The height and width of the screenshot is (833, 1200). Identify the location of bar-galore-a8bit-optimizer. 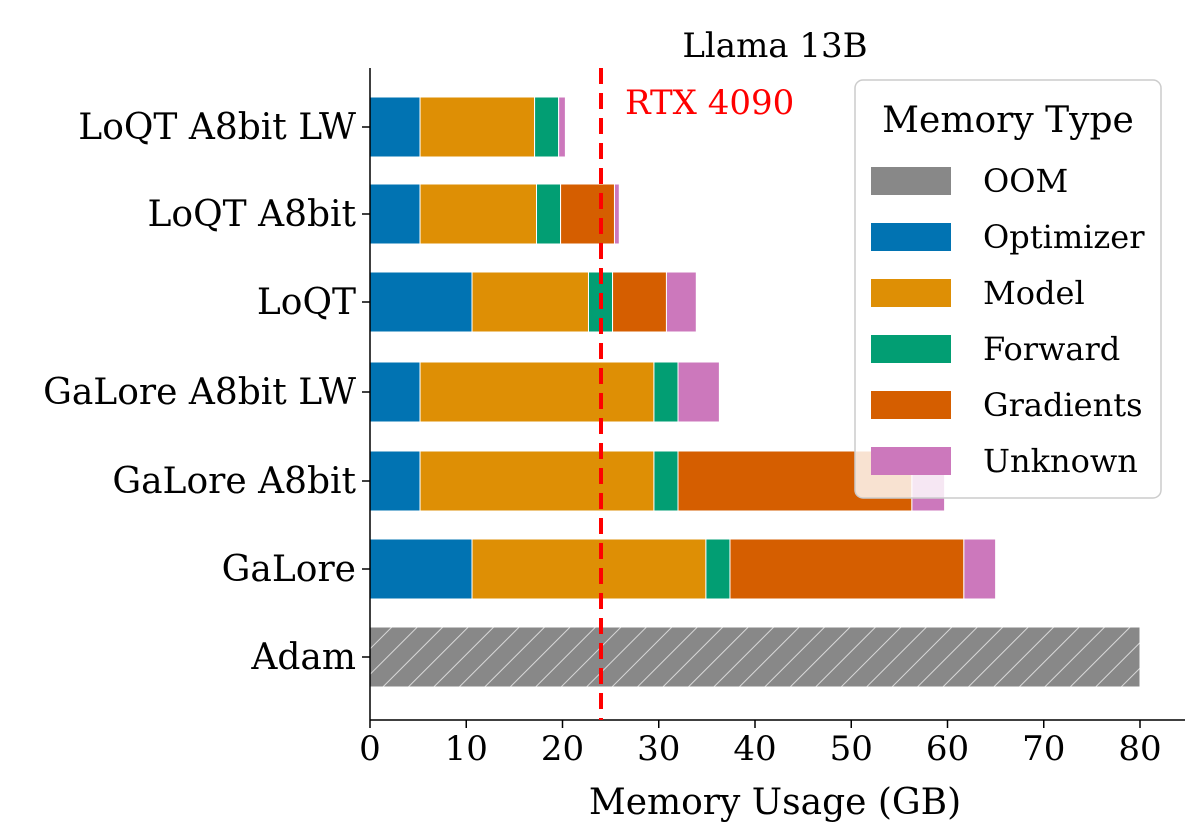
(395, 481).